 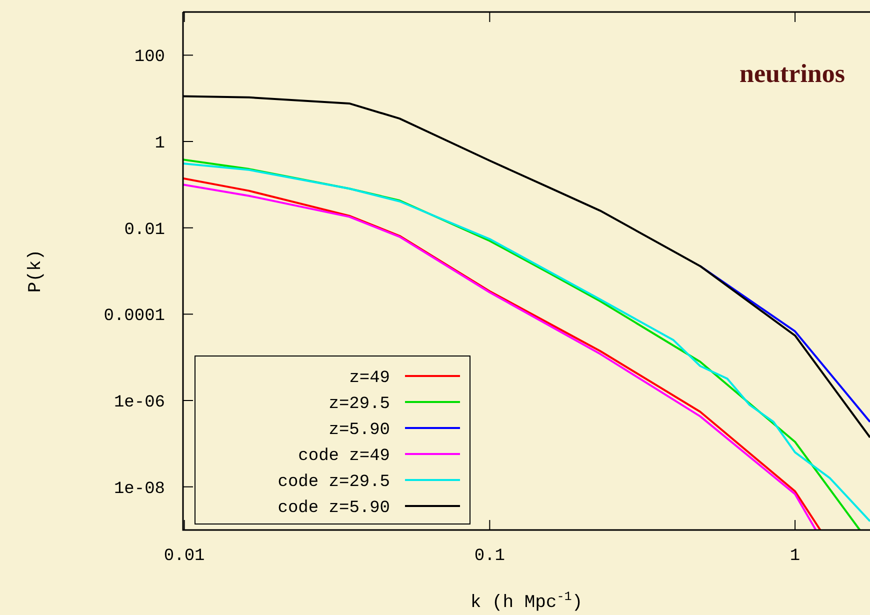 I want to click on legend-label: code z=49, so click(x=344, y=456).